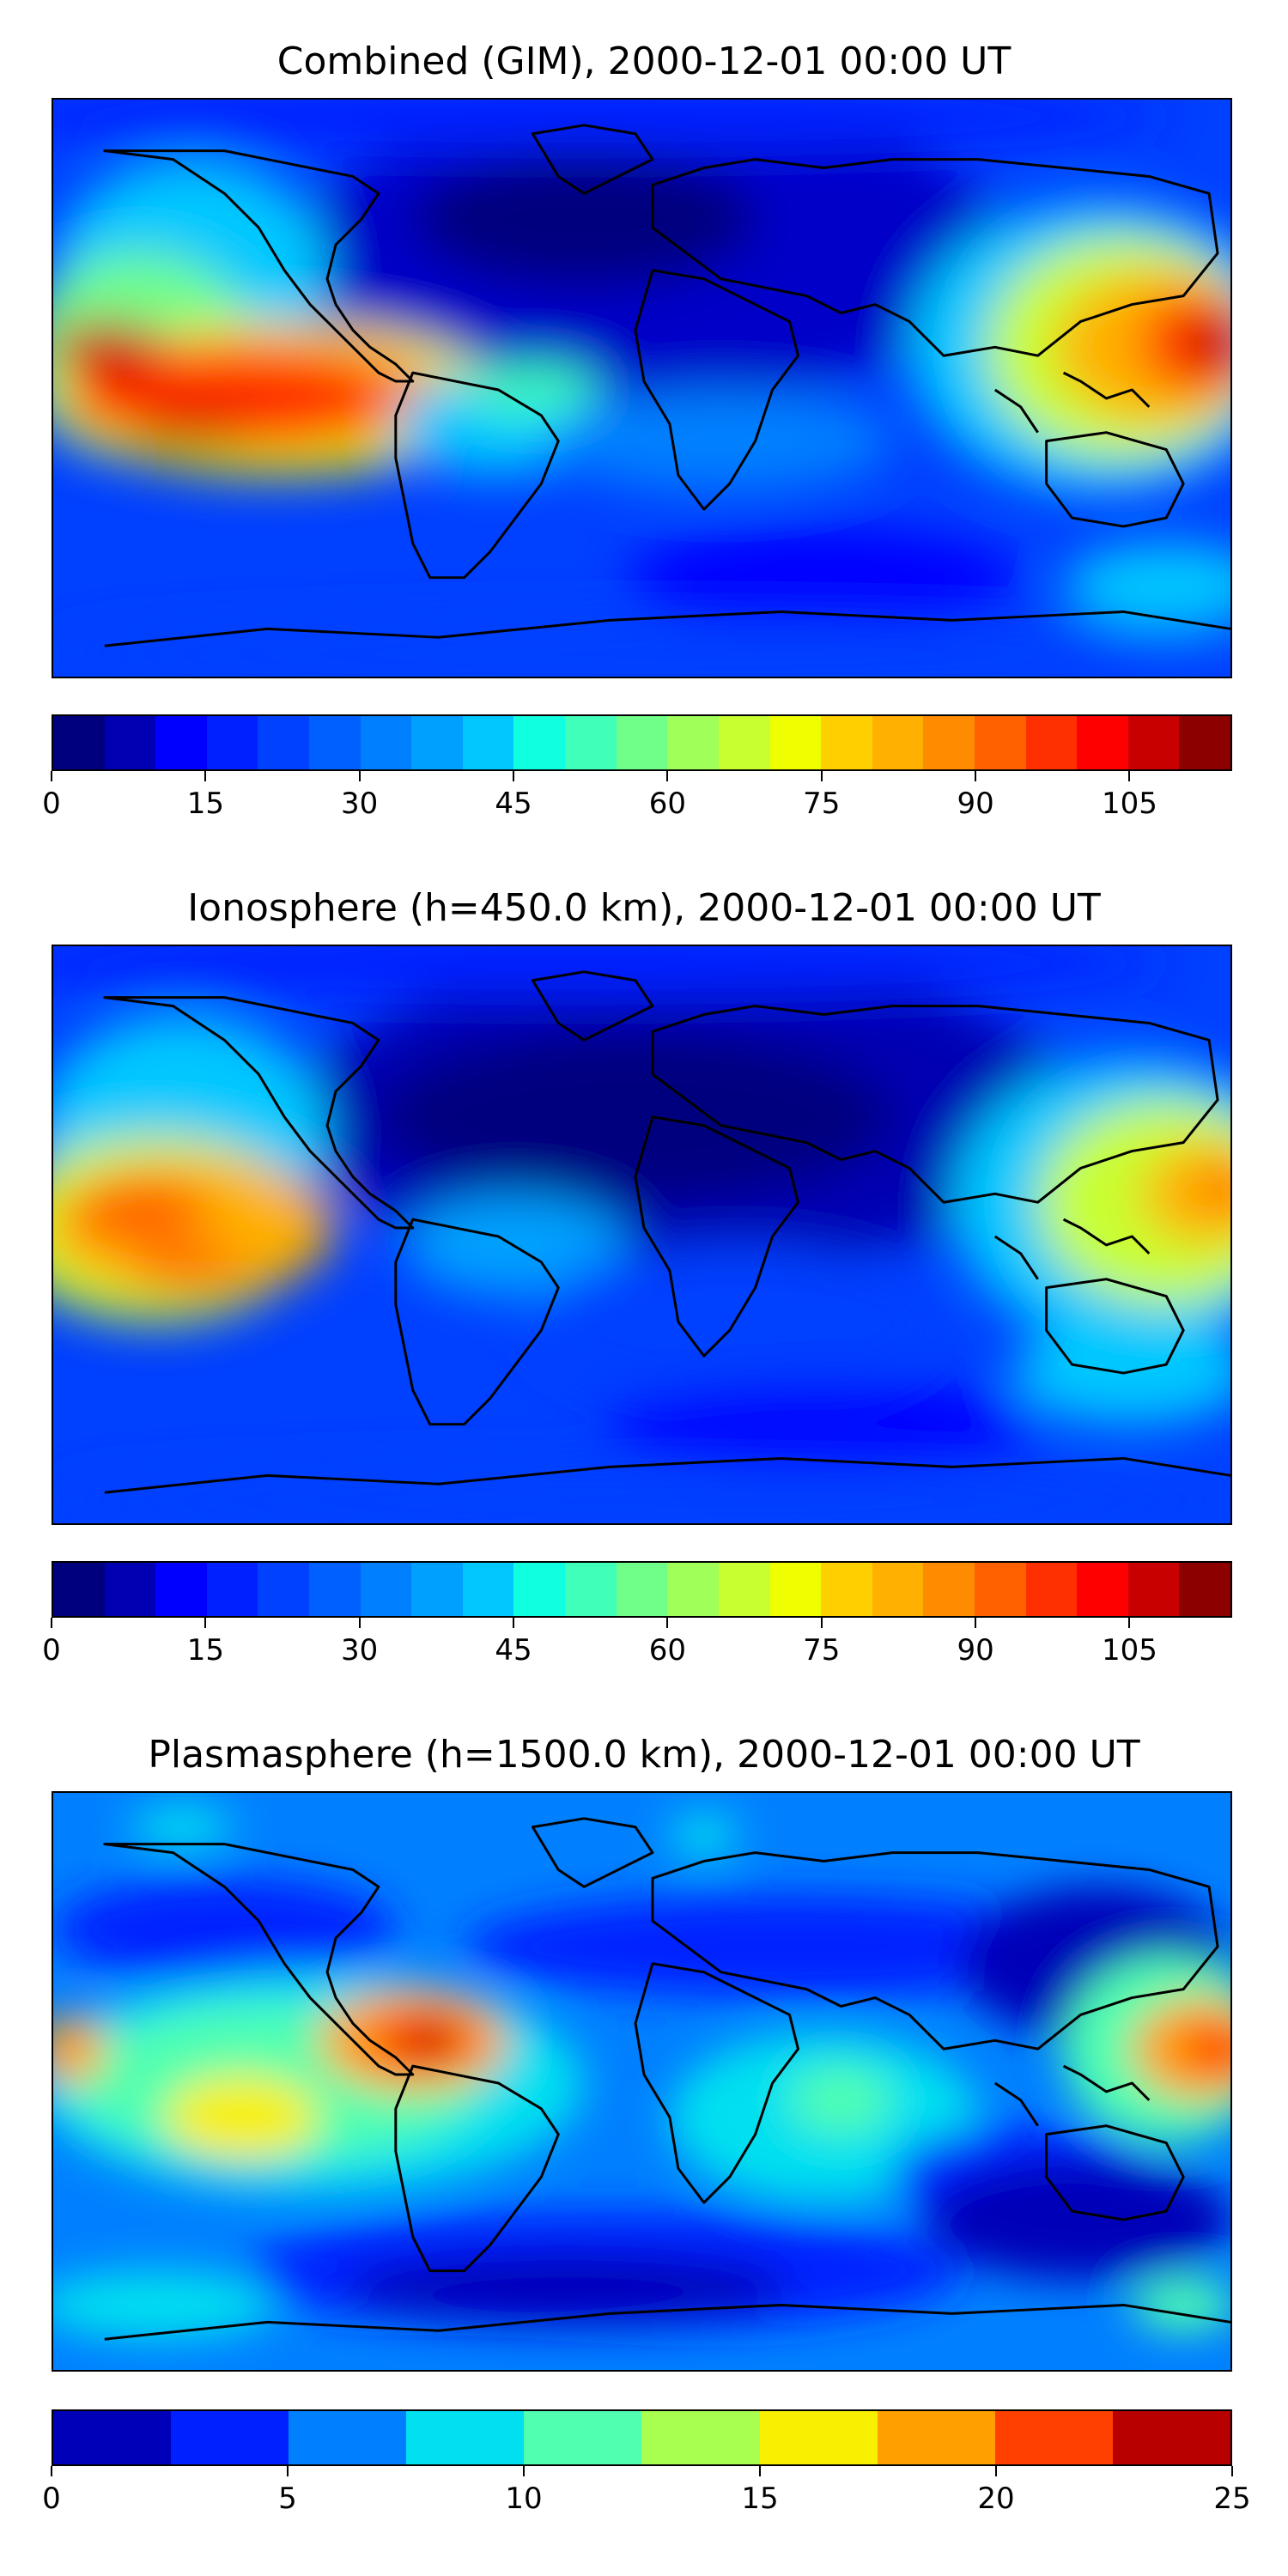 This screenshot has width=1288, height=2576. Describe the element at coordinates (667, 804) in the screenshot. I see `colorbar-tick-label: 60` at that location.